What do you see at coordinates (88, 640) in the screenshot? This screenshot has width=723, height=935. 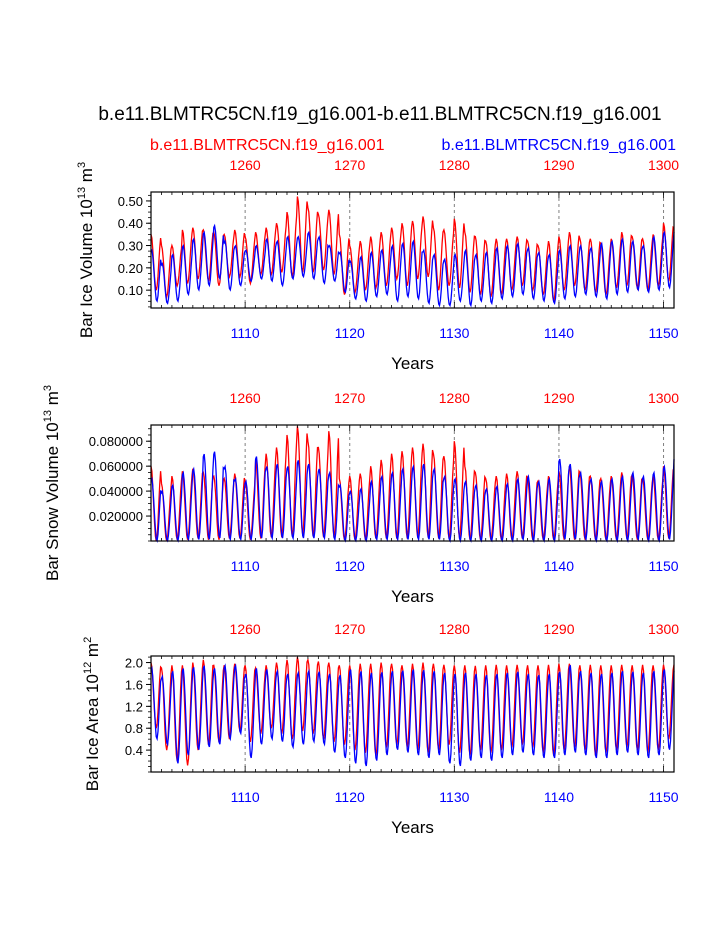 I see `y-axis-label-unit-exponent: 2` at bounding box center [88, 640].